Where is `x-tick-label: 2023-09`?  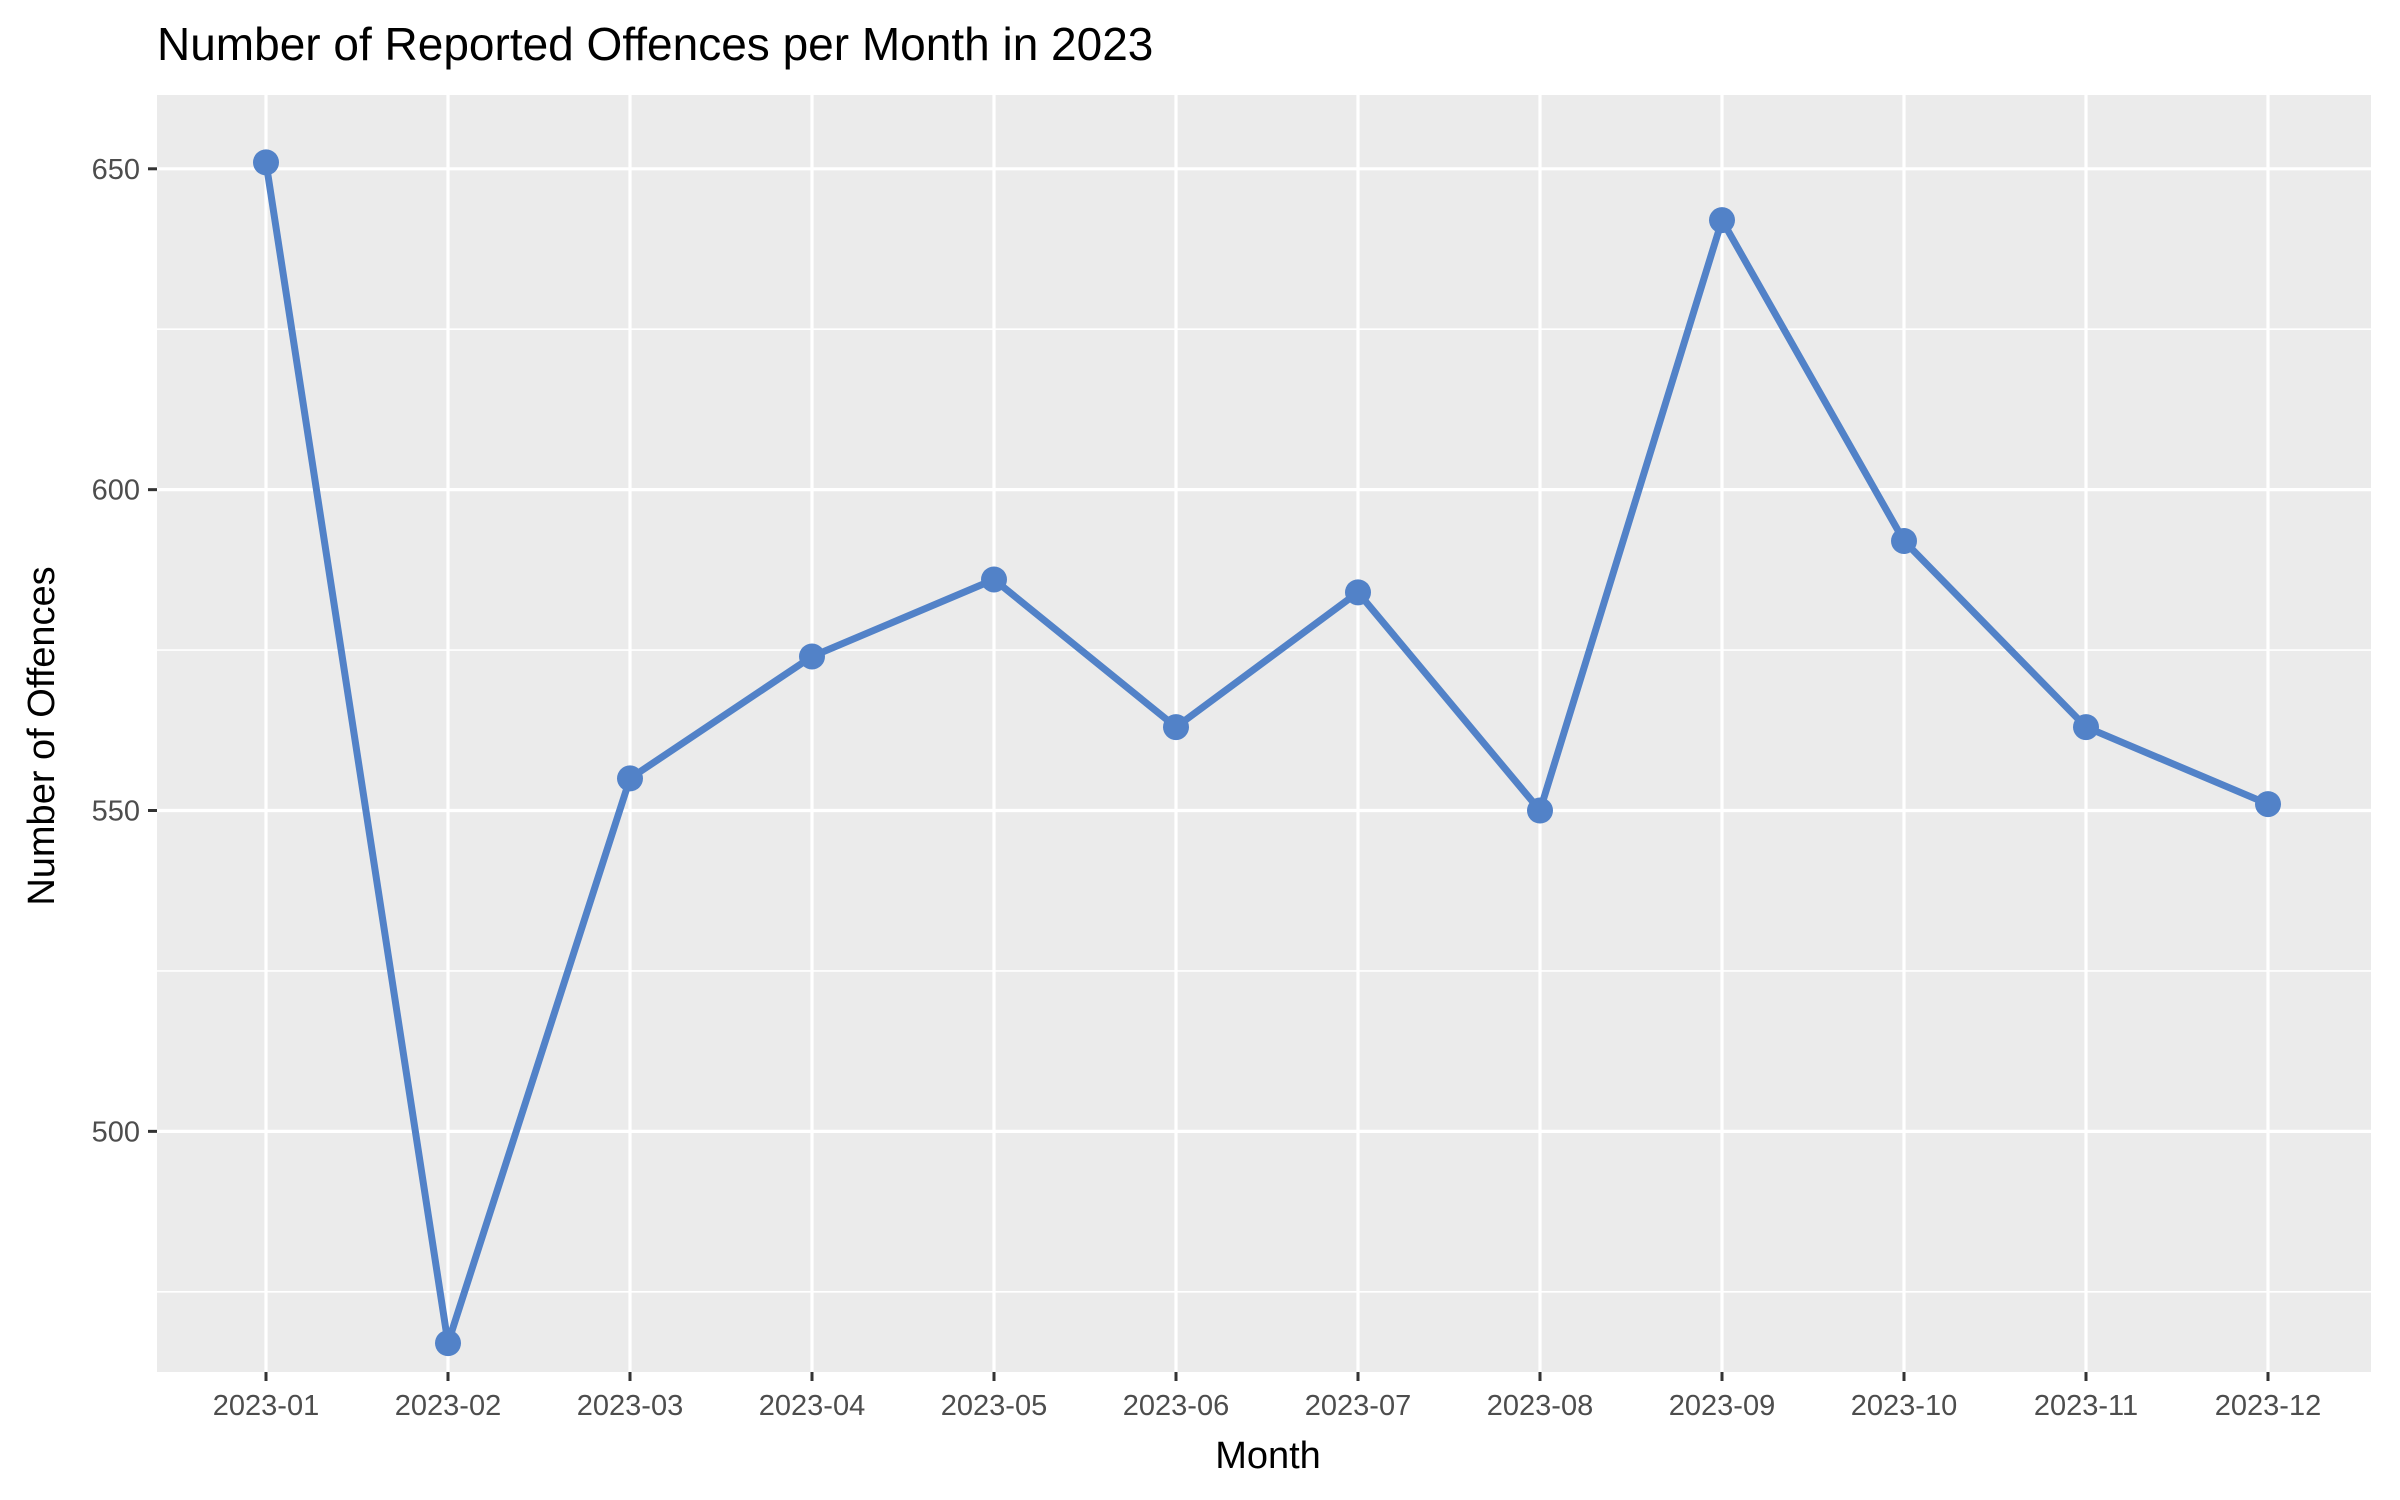 x-tick-label: 2023-09 is located at coordinates (1722, 1406).